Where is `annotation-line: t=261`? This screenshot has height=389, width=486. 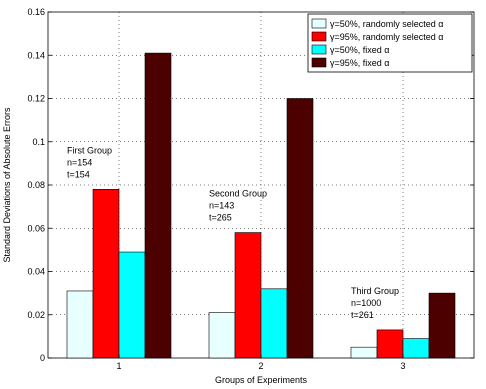
annotation-line: t=261 is located at coordinates (362, 315).